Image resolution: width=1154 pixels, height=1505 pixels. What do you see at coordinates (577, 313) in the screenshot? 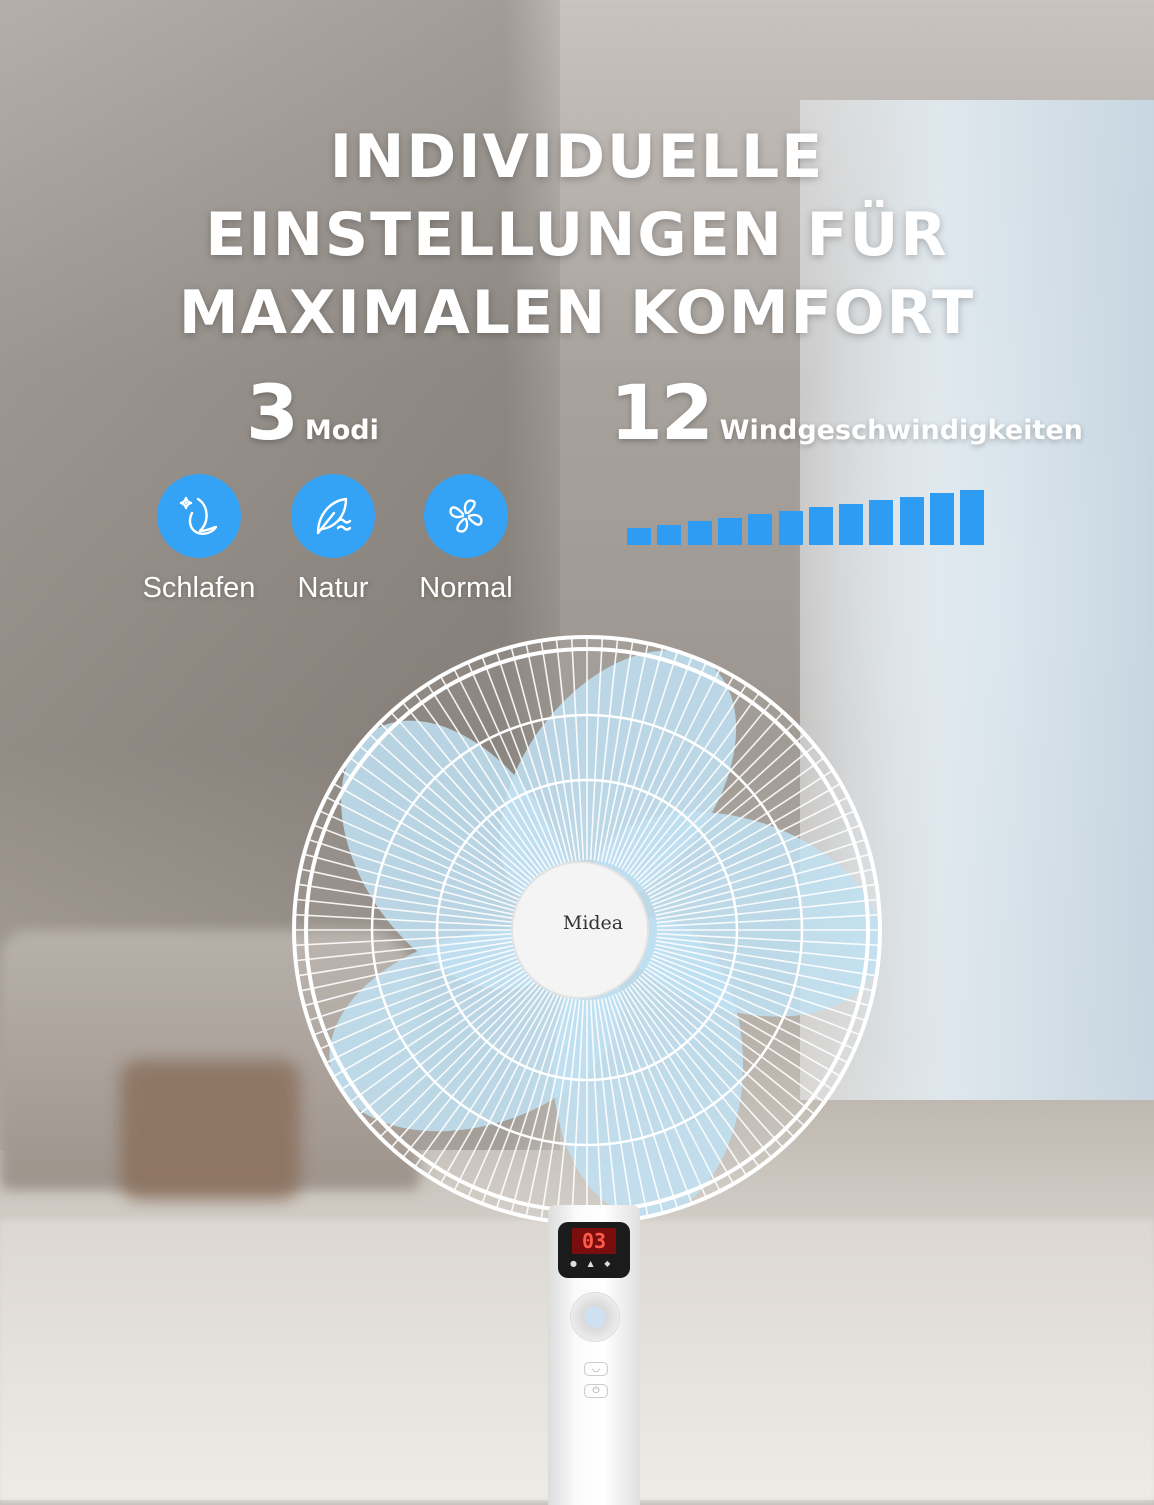
I see `headline-line: MAXIMALEN KOMFORT` at bounding box center [577, 313].